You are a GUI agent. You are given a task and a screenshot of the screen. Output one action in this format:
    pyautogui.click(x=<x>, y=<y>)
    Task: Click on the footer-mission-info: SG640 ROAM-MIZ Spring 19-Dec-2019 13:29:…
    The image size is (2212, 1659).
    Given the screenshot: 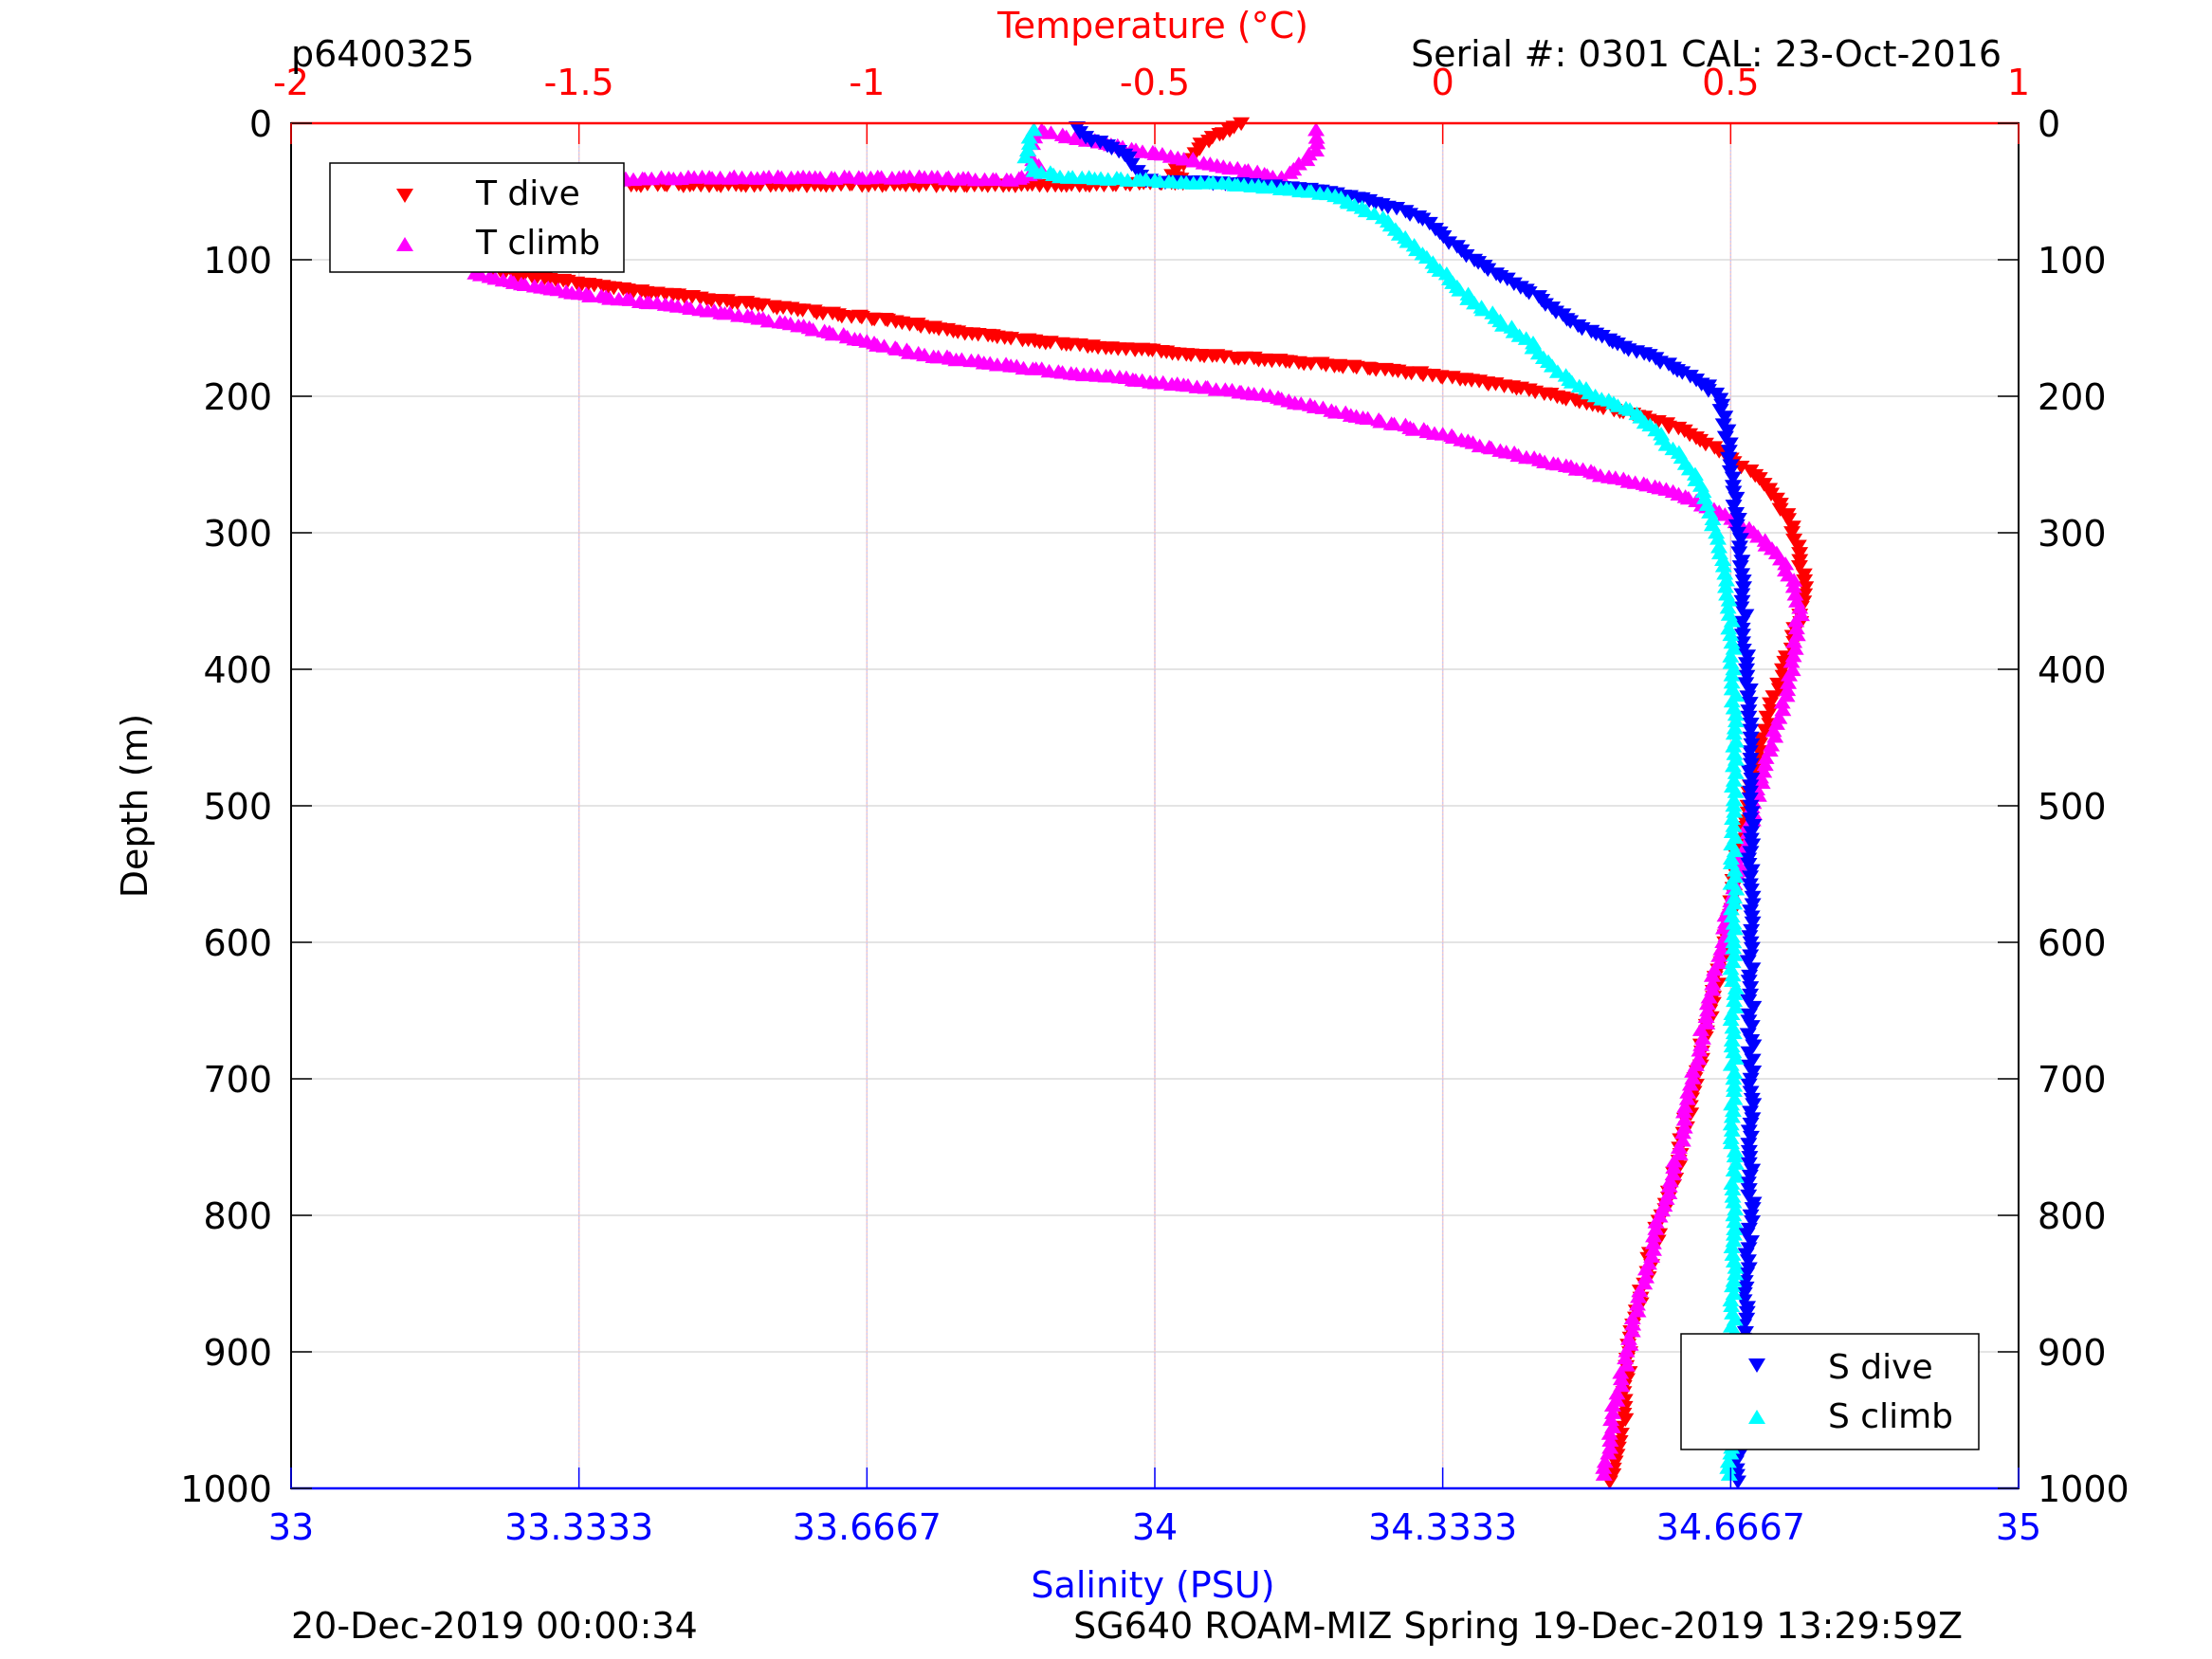 What is the action you would take?
    pyautogui.click(x=1518, y=1626)
    